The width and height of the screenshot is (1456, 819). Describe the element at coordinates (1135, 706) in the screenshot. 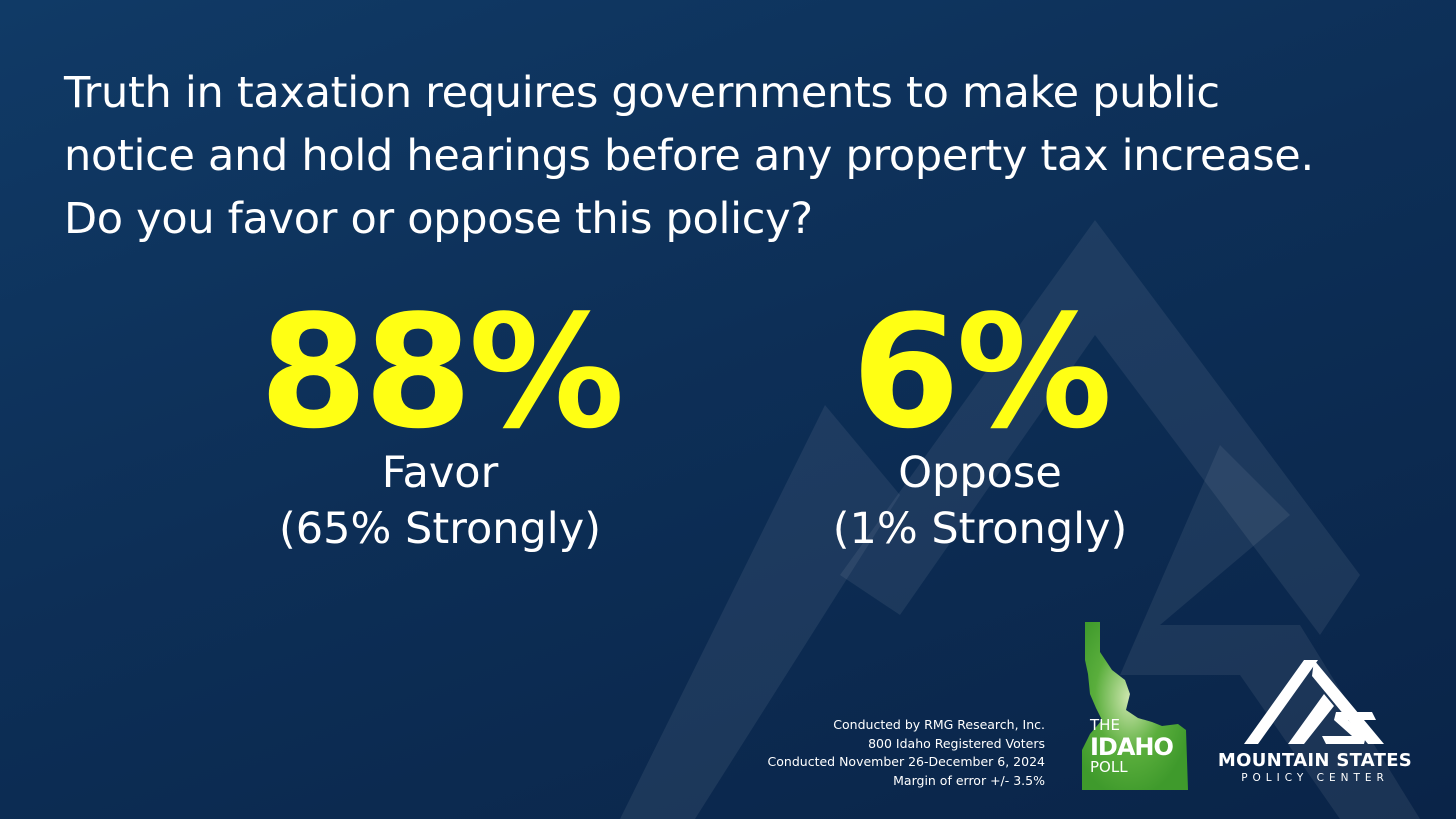

I see `idaho-state-icon` at that location.